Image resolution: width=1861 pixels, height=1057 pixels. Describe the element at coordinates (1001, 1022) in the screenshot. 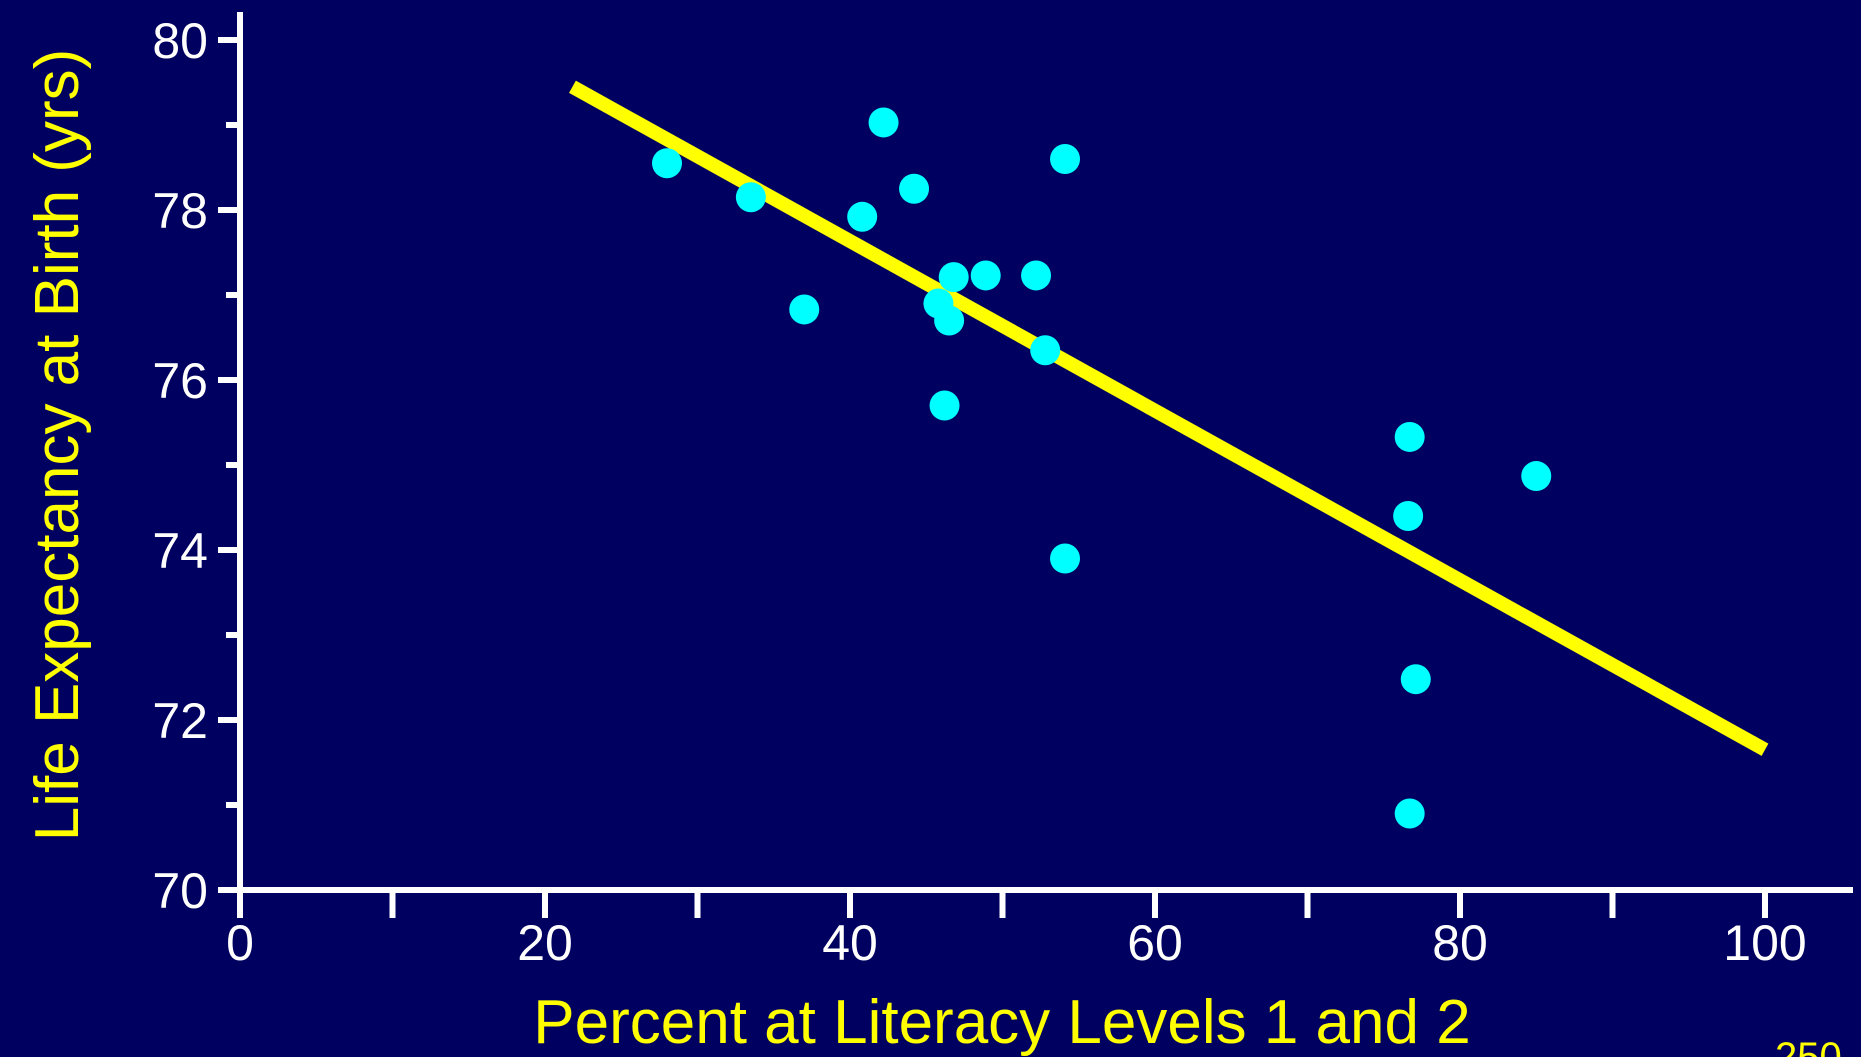

I see `x-axis-title: Percent at Literacy Levels 1 and 2` at that location.